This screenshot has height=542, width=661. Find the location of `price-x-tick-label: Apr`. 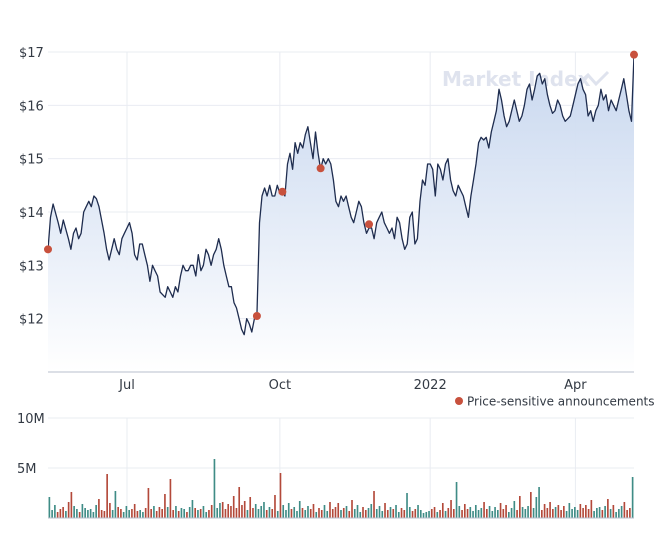

price-x-tick-label: Apr is located at coordinates (575, 385).